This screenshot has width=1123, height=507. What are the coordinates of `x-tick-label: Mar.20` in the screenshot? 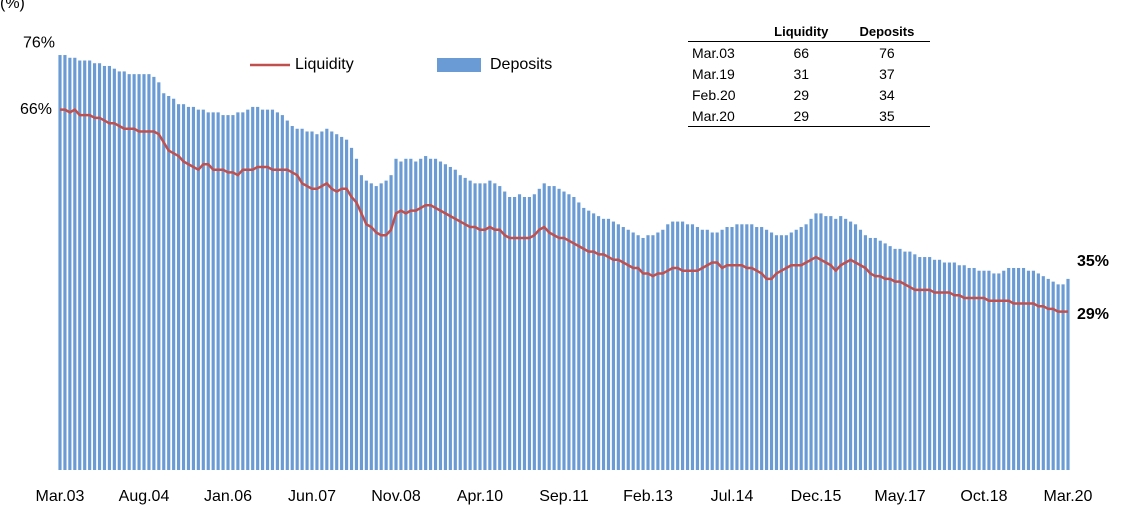 It's located at (1068, 496).